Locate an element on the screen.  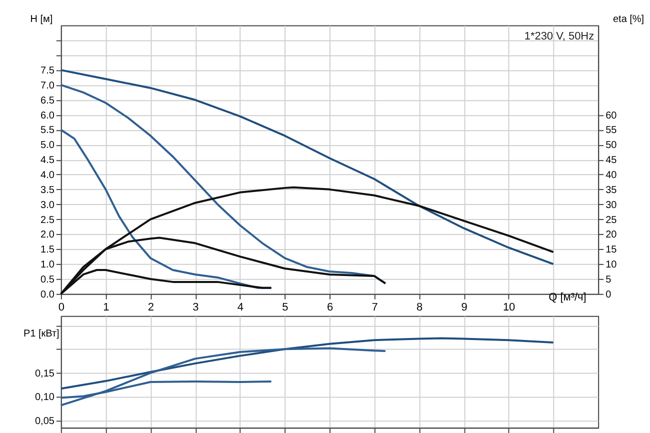
x-tick-label: 7 is located at coordinates (375, 307).